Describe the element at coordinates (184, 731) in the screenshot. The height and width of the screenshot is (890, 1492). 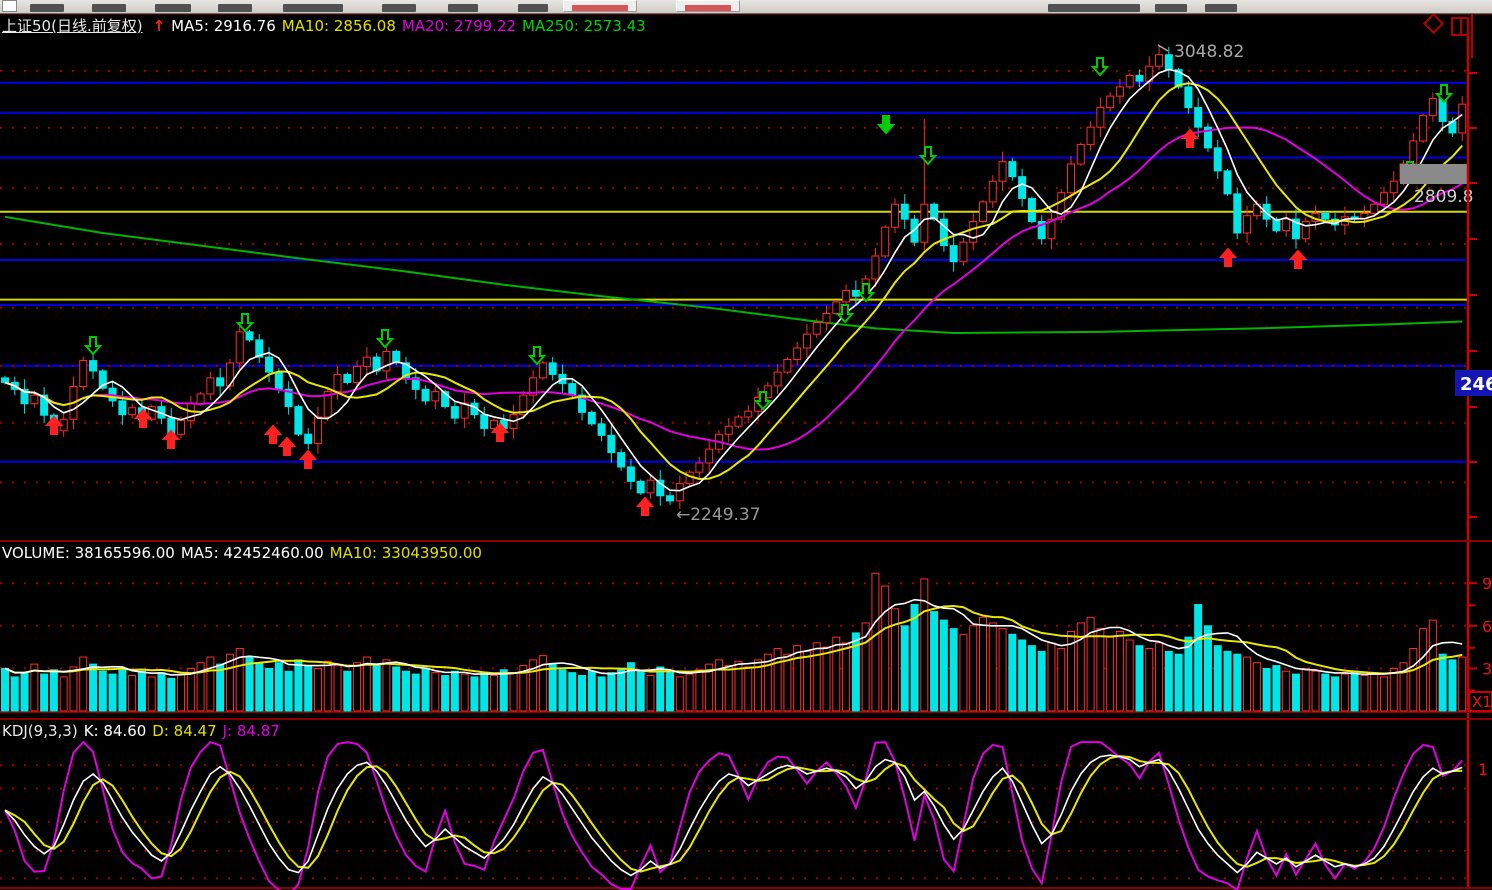
I see `kdj-d-value: D: 84.47` at that location.